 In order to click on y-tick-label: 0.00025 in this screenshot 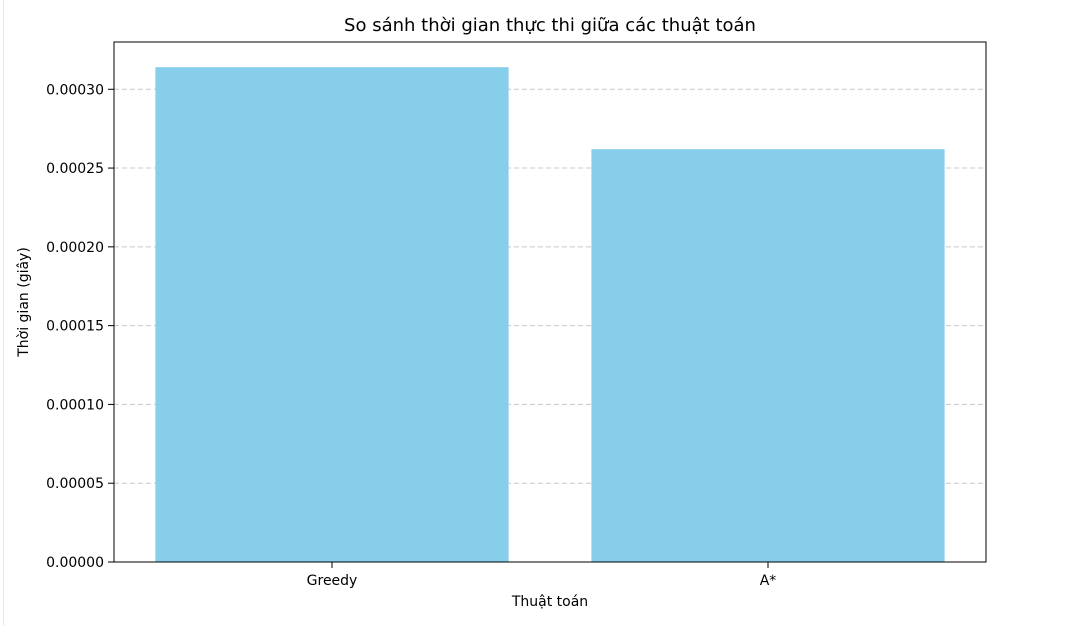, I will do `click(75, 169)`.